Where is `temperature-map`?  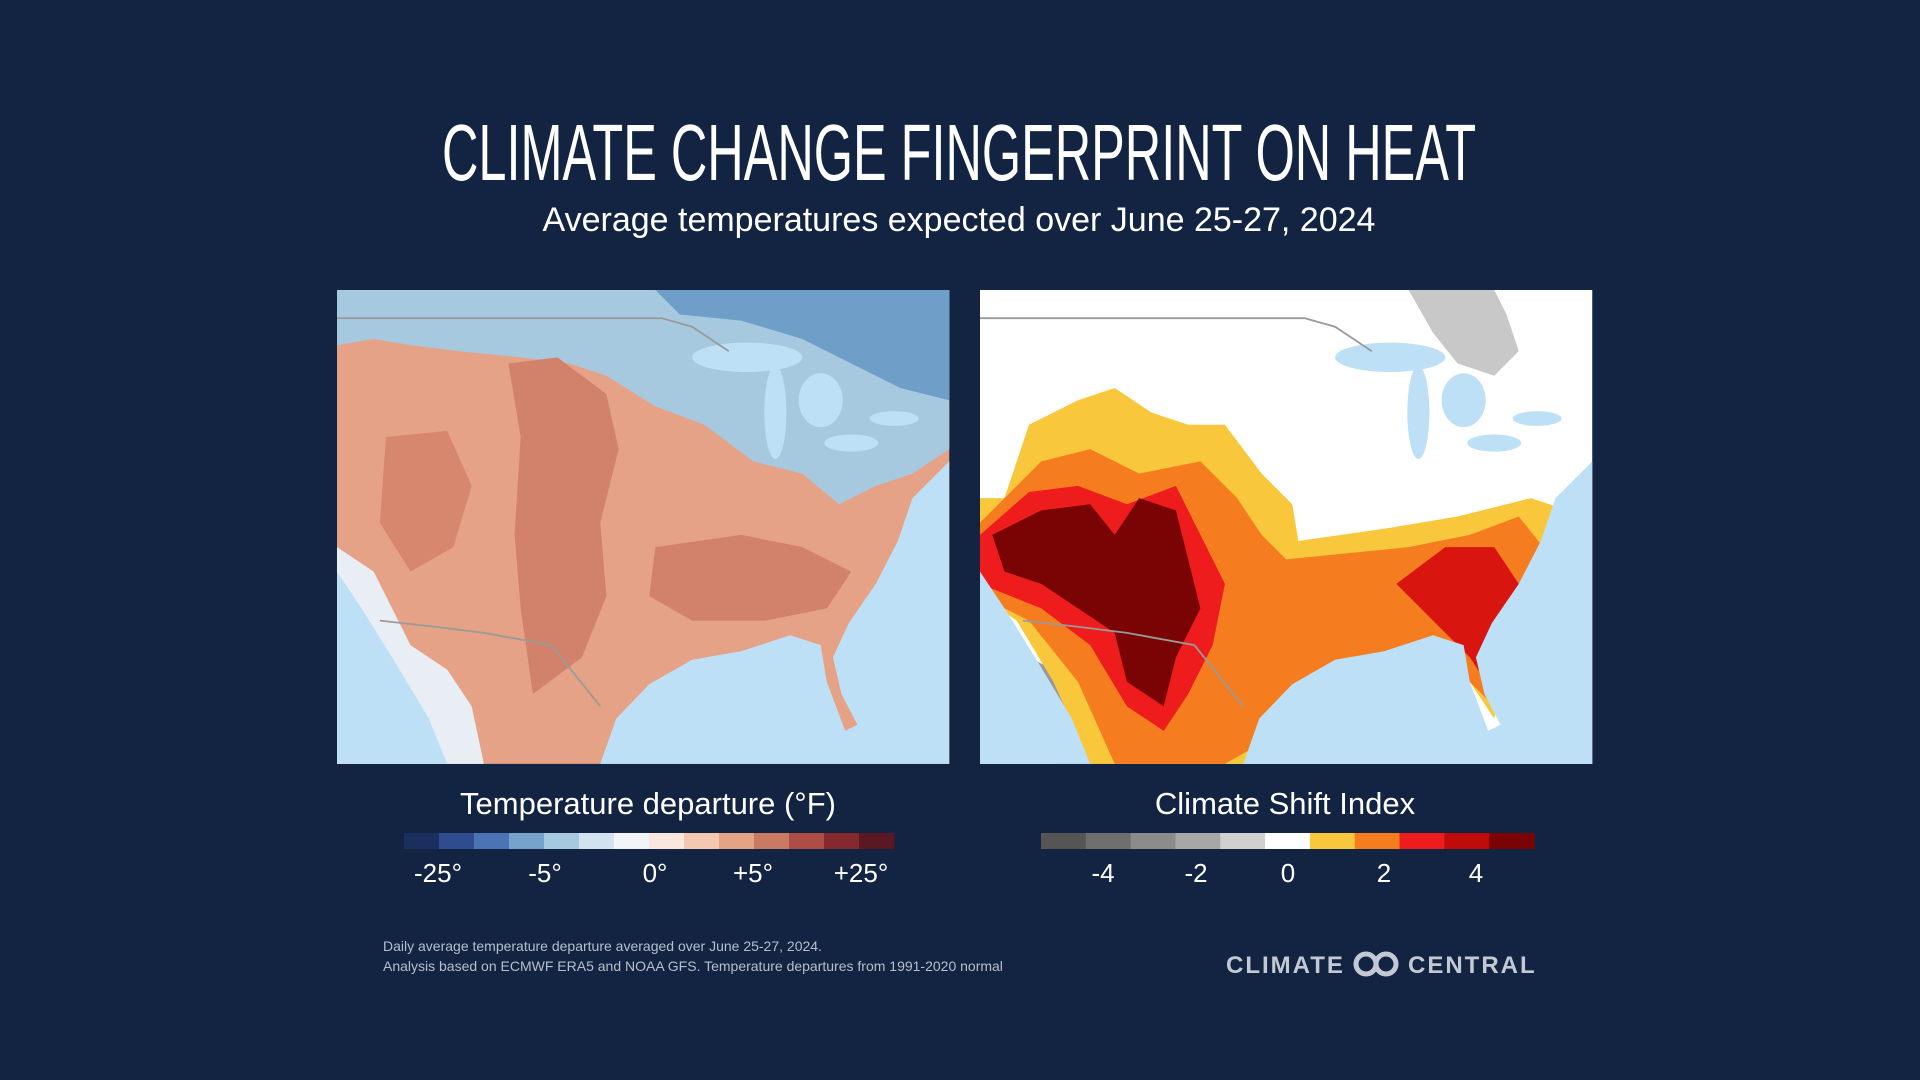
temperature-map is located at coordinates (643, 527).